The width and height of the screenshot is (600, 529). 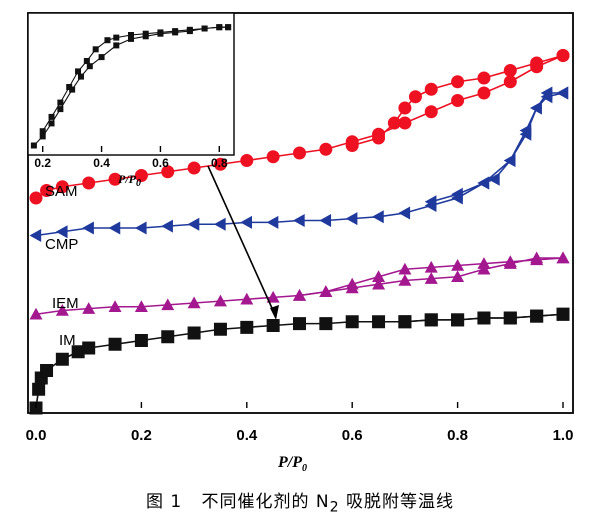 I want to click on x-tick-label-1: 0.4, so click(x=101, y=163).